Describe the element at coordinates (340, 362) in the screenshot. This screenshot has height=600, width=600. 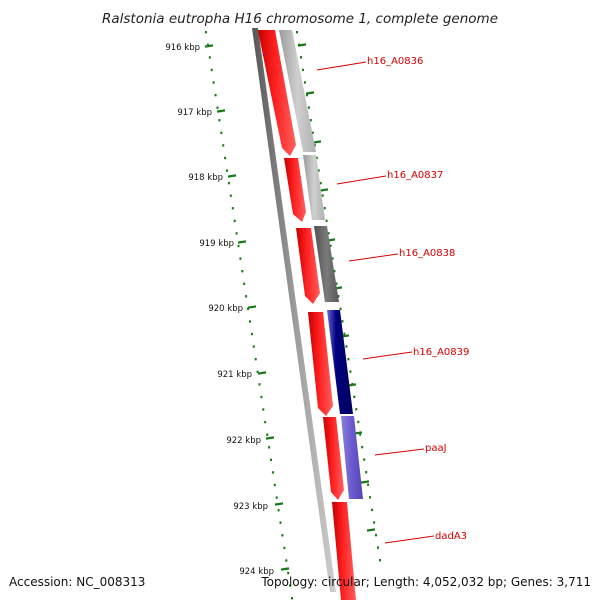
I see `feature-band-navy` at that location.